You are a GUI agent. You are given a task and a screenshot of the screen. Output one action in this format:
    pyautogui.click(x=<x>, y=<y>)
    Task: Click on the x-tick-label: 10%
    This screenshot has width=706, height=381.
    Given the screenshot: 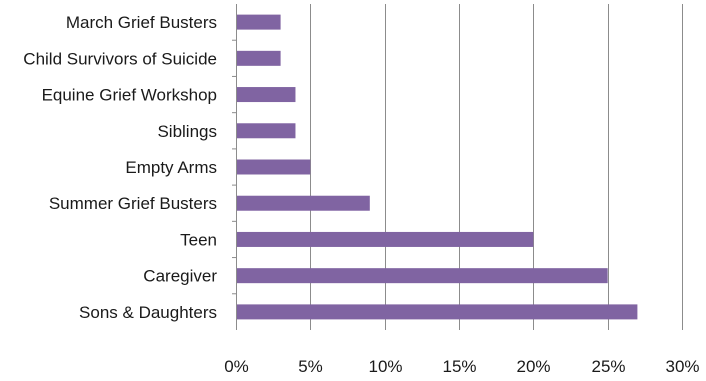 What is the action you would take?
    pyautogui.click(x=385, y=366)
    